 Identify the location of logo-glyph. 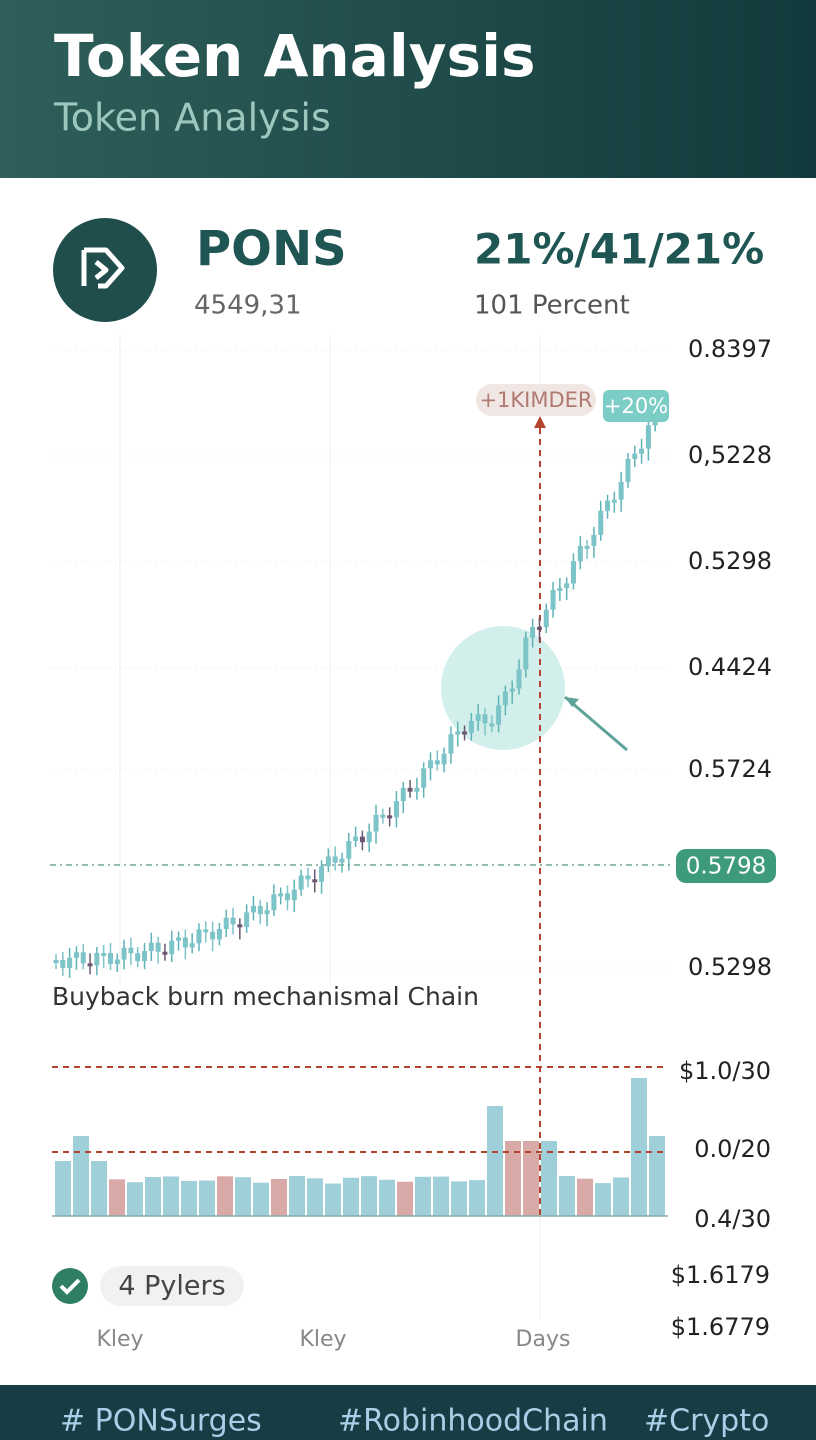
(103, 268).